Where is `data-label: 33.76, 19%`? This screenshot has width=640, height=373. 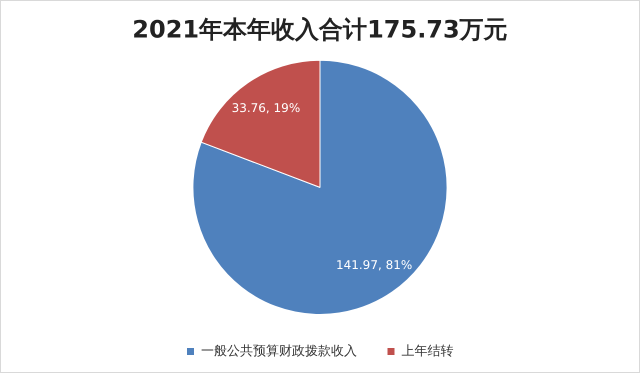 data-label: 33.76, 19% is located at coordinates (266, 108).